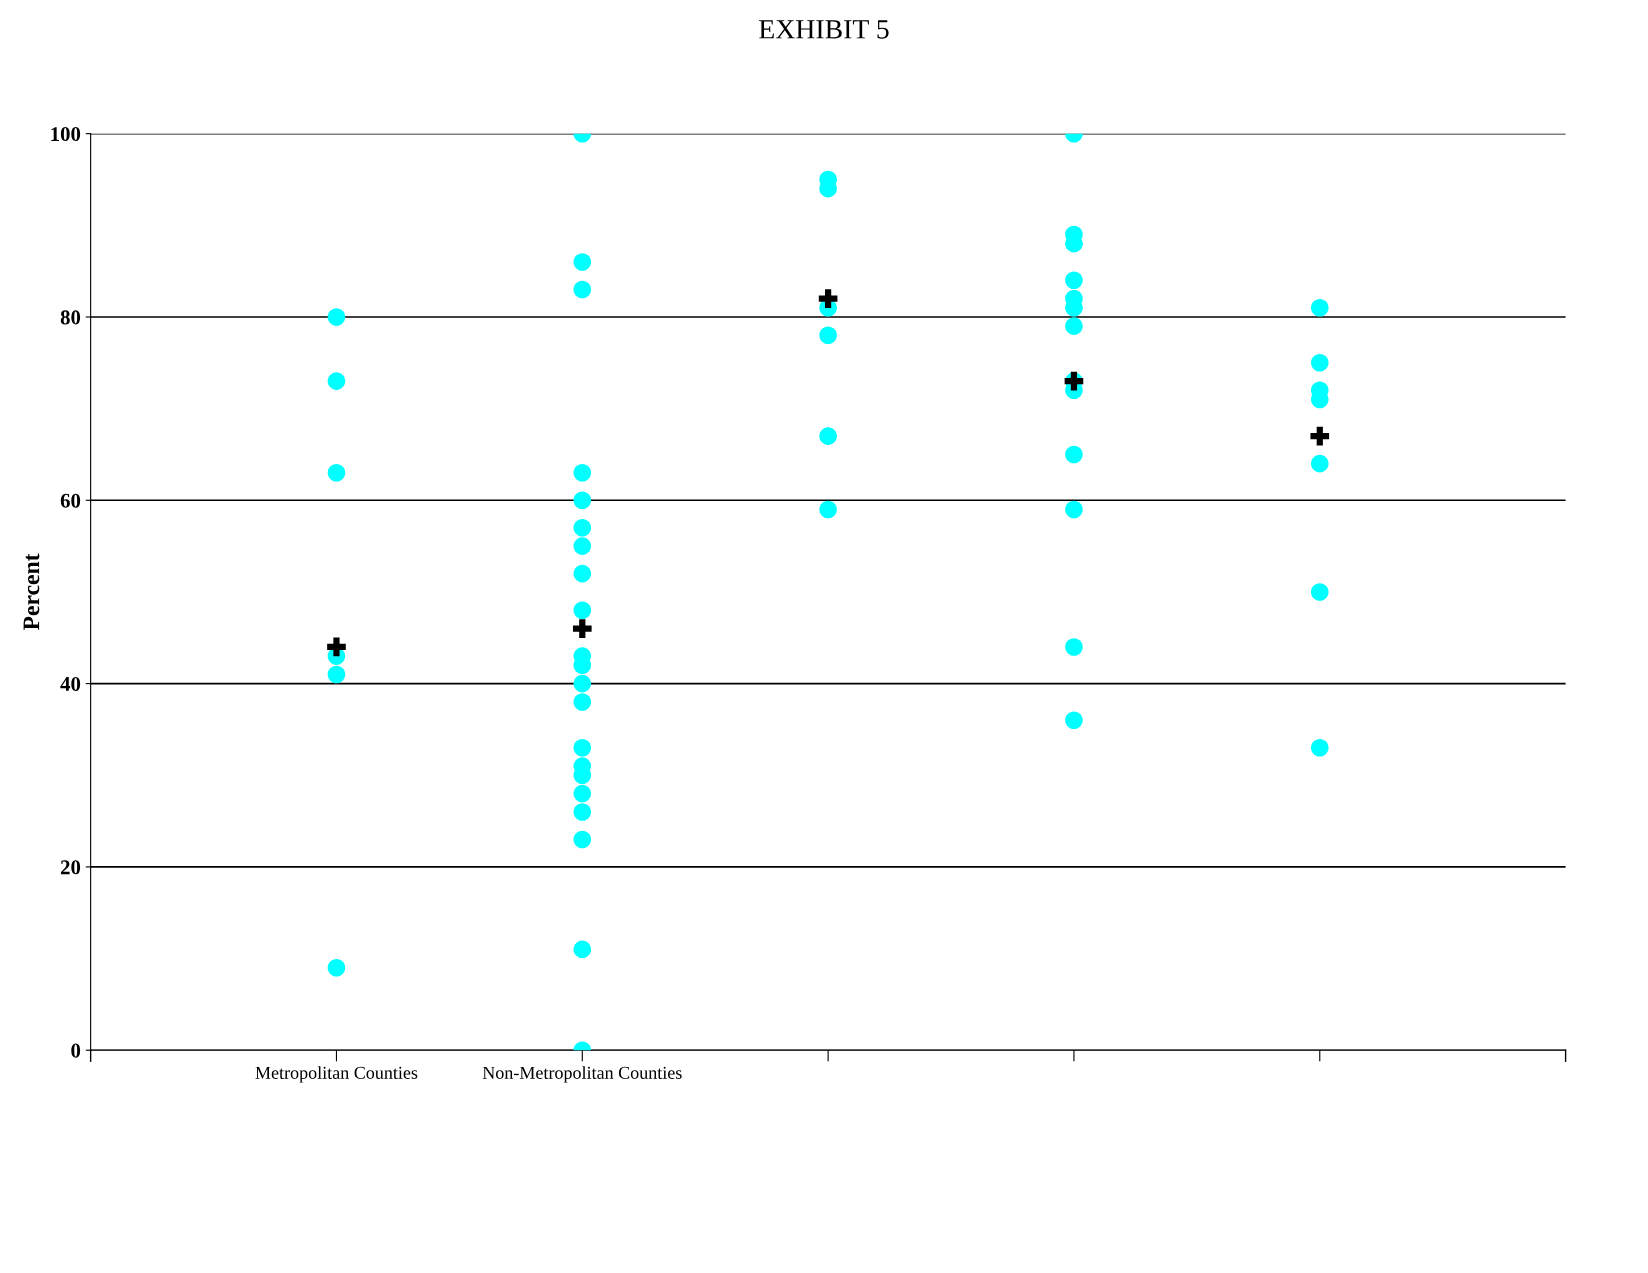 This screenshot has height=1273, width=1648. What do you see at coordinates (66, 134) in the screenshot?
I see `y-tick-label: 100` at bounding box center [66, 134].